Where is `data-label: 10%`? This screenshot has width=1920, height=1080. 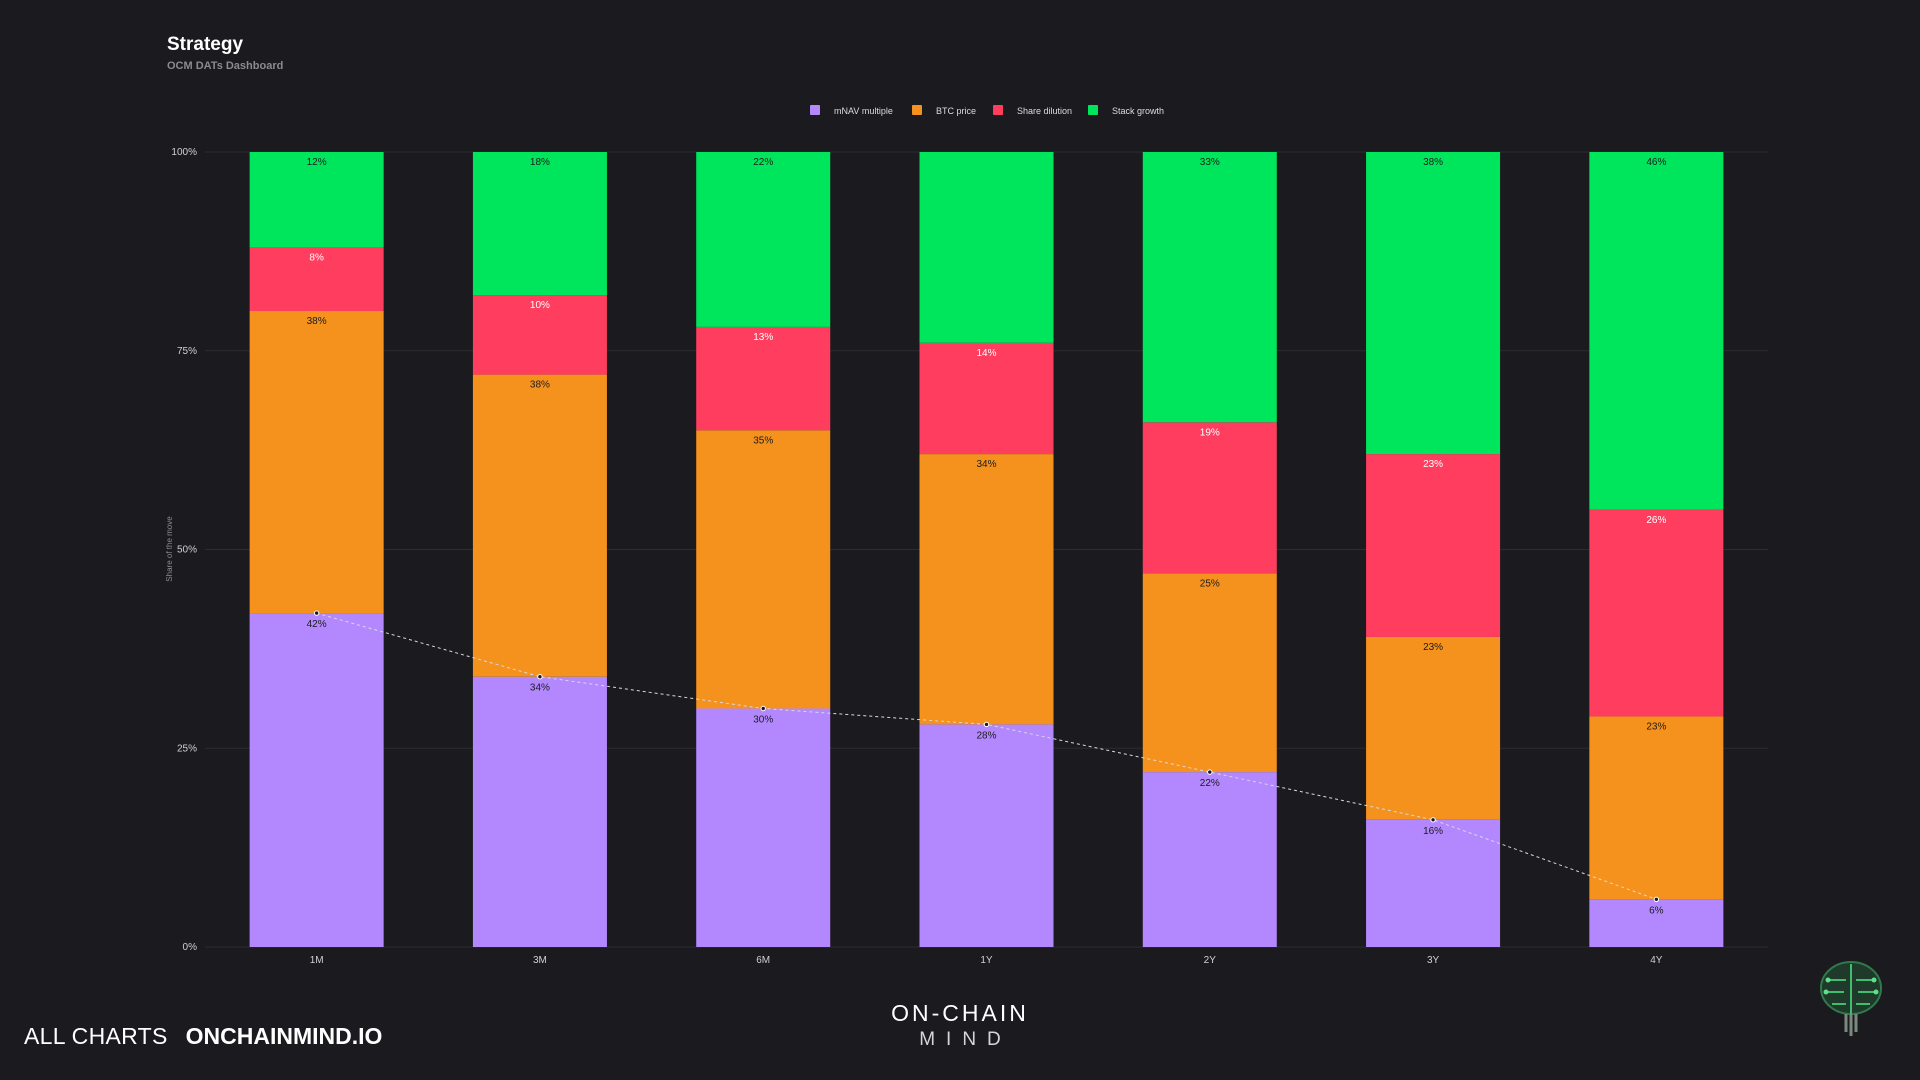 data-label: 10% is located at coordinates (540, 305).